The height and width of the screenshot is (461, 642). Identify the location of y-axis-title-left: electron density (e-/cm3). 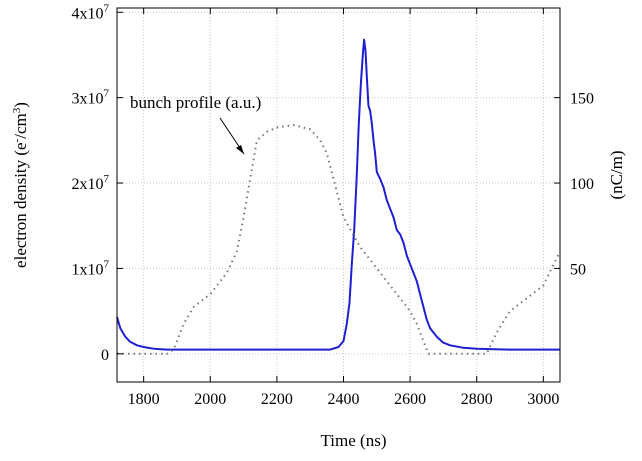
(20, 185).